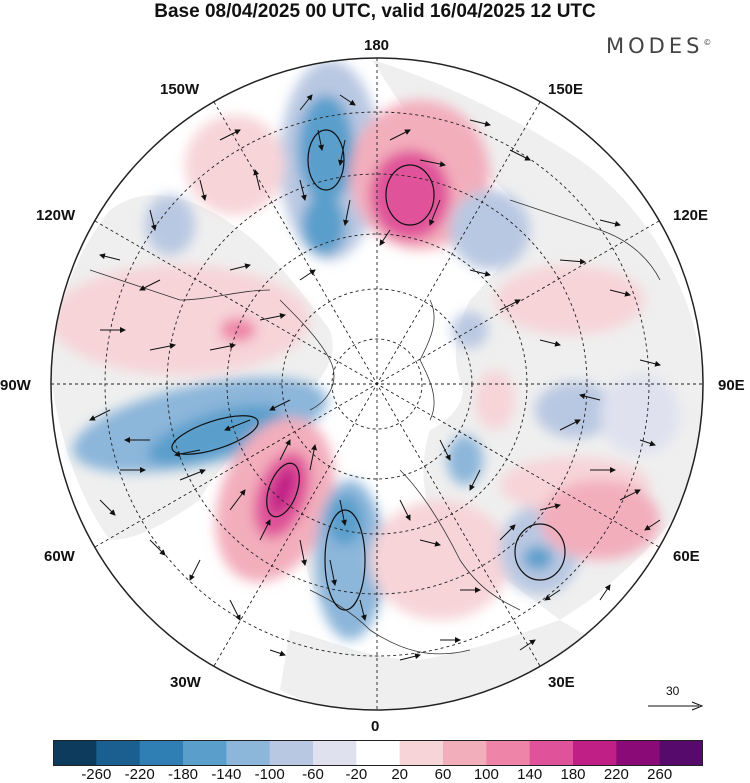  I want to click on colorbar-tick-label: 260, so click(660, 774).